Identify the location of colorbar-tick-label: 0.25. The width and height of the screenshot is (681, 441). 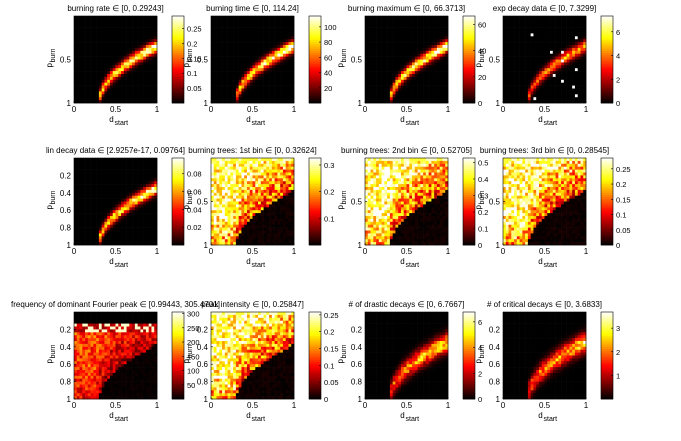
(194, 29).